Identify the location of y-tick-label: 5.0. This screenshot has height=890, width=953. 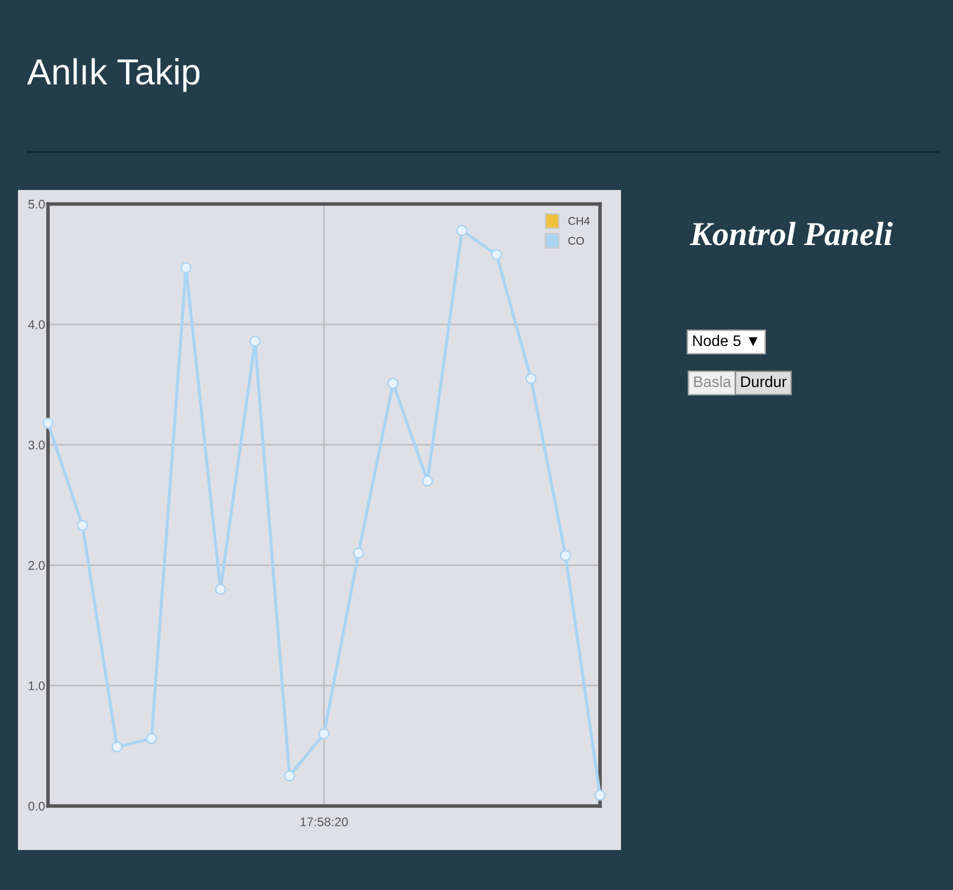
(36, 204).